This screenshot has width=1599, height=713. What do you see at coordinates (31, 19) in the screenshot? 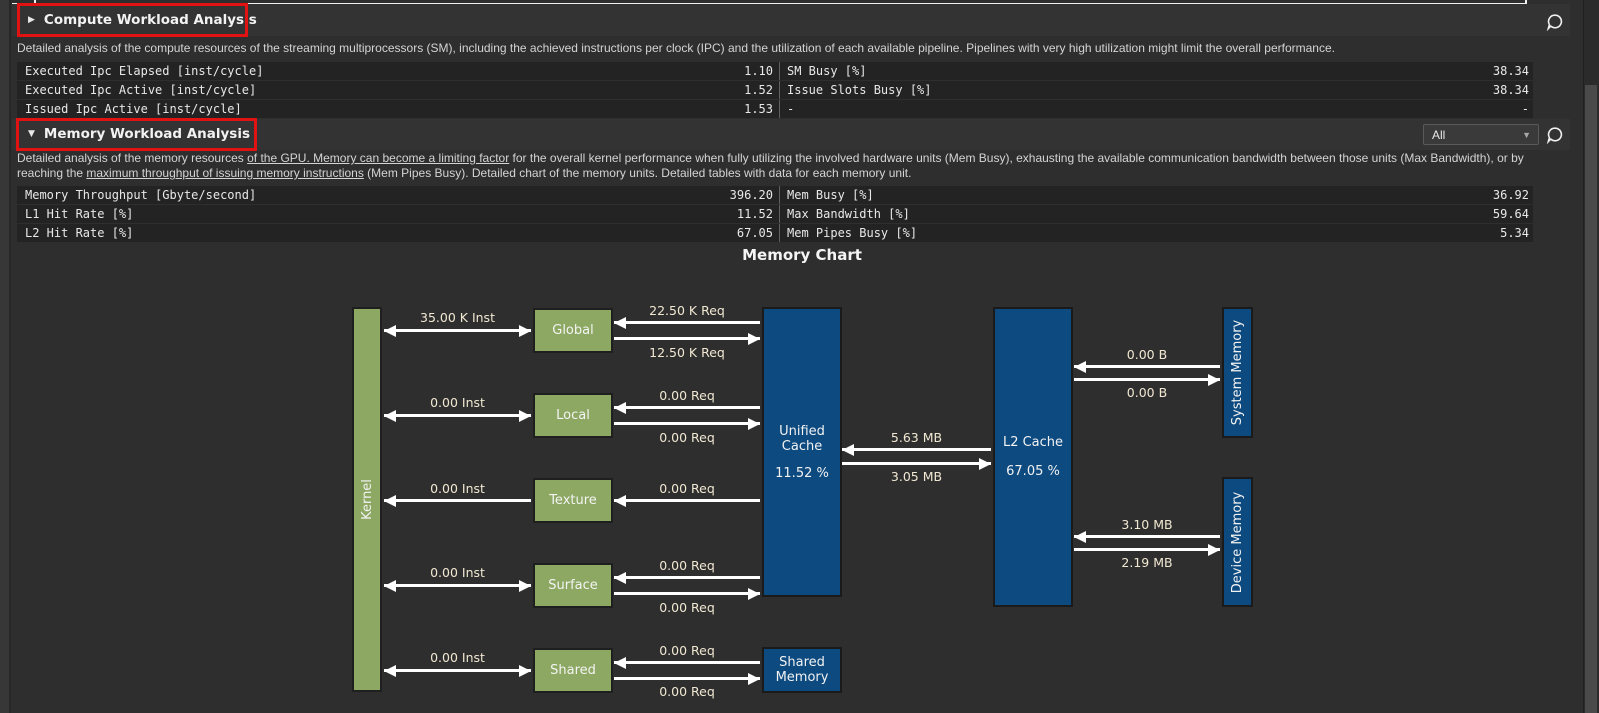
I see `collapse-chevron-icon: ▶` at bounding box center [31, 19].